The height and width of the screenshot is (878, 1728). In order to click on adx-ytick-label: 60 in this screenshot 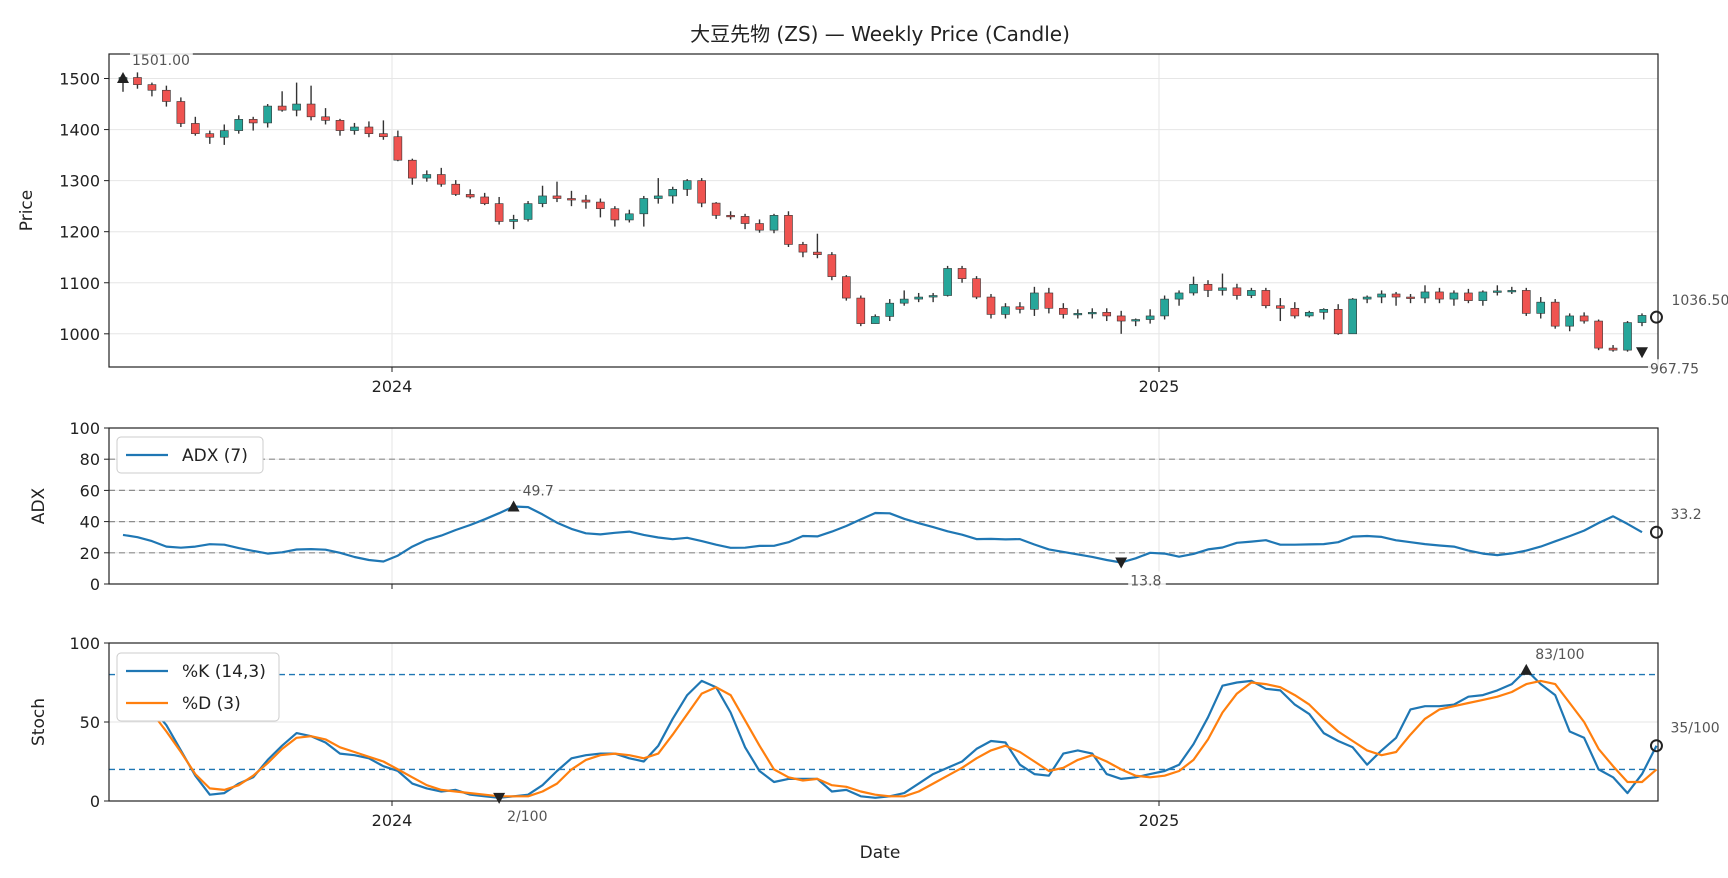, I will do `click(90, 490)`.